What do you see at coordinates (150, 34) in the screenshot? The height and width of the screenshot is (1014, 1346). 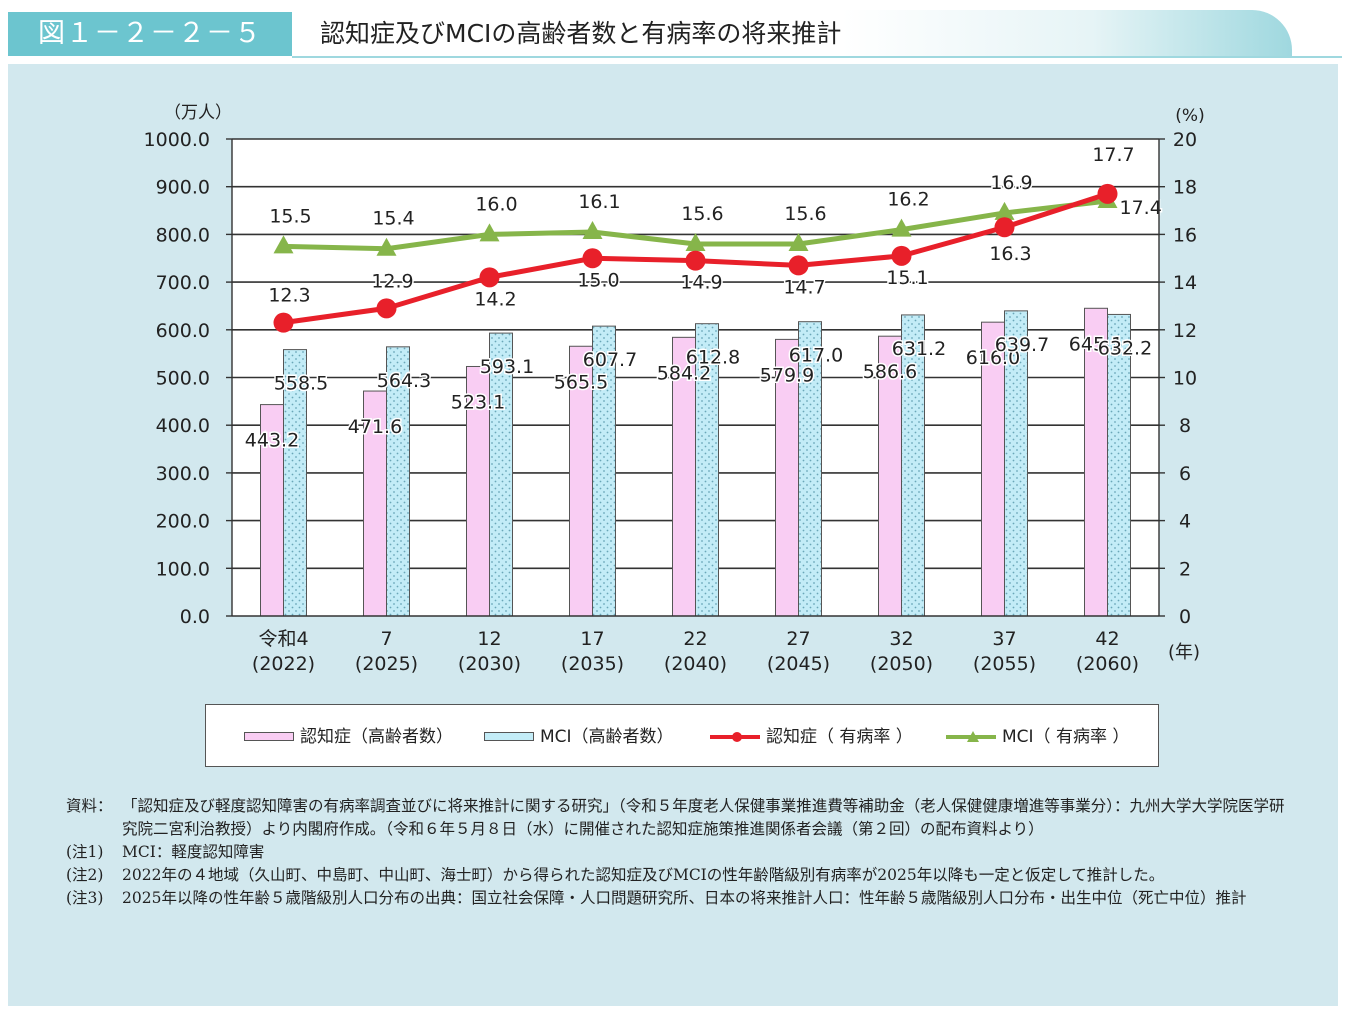 I see `figure-label: 図１－２－２－５` at bounding box center [150, 34].